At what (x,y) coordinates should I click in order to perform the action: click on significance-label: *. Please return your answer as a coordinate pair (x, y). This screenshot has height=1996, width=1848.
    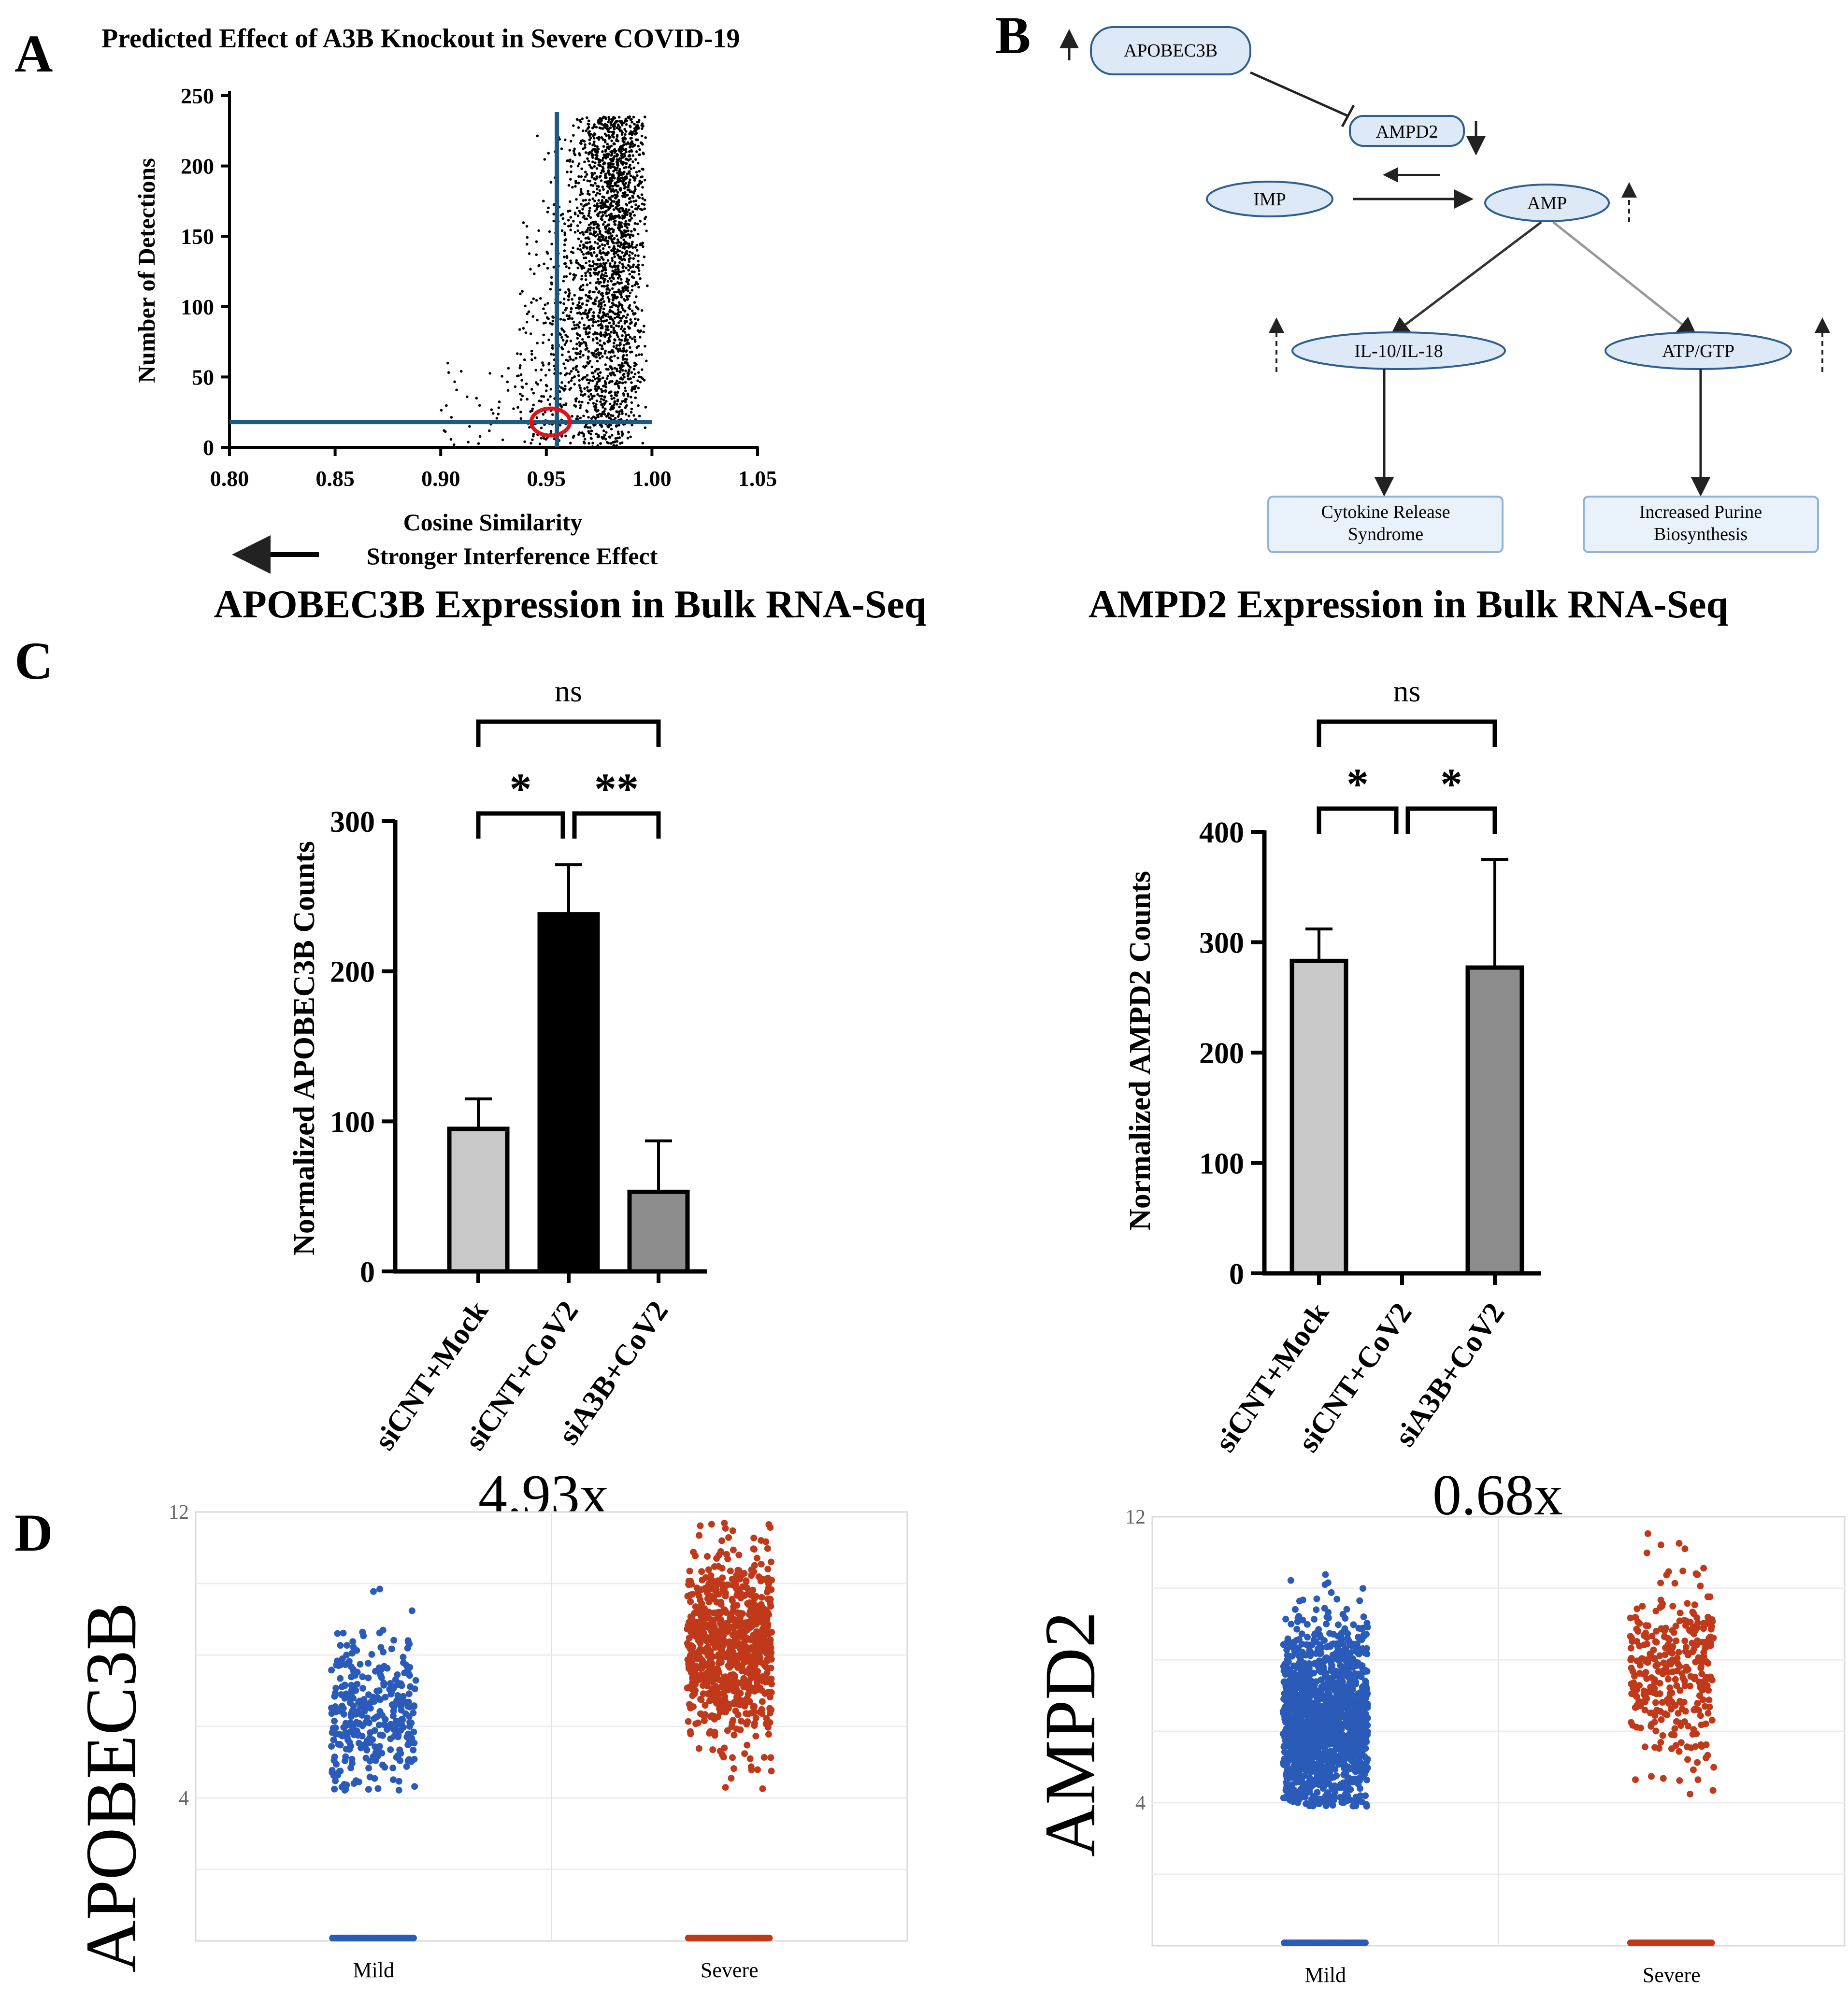
    Looking at the image, I should click on (1451, 784).